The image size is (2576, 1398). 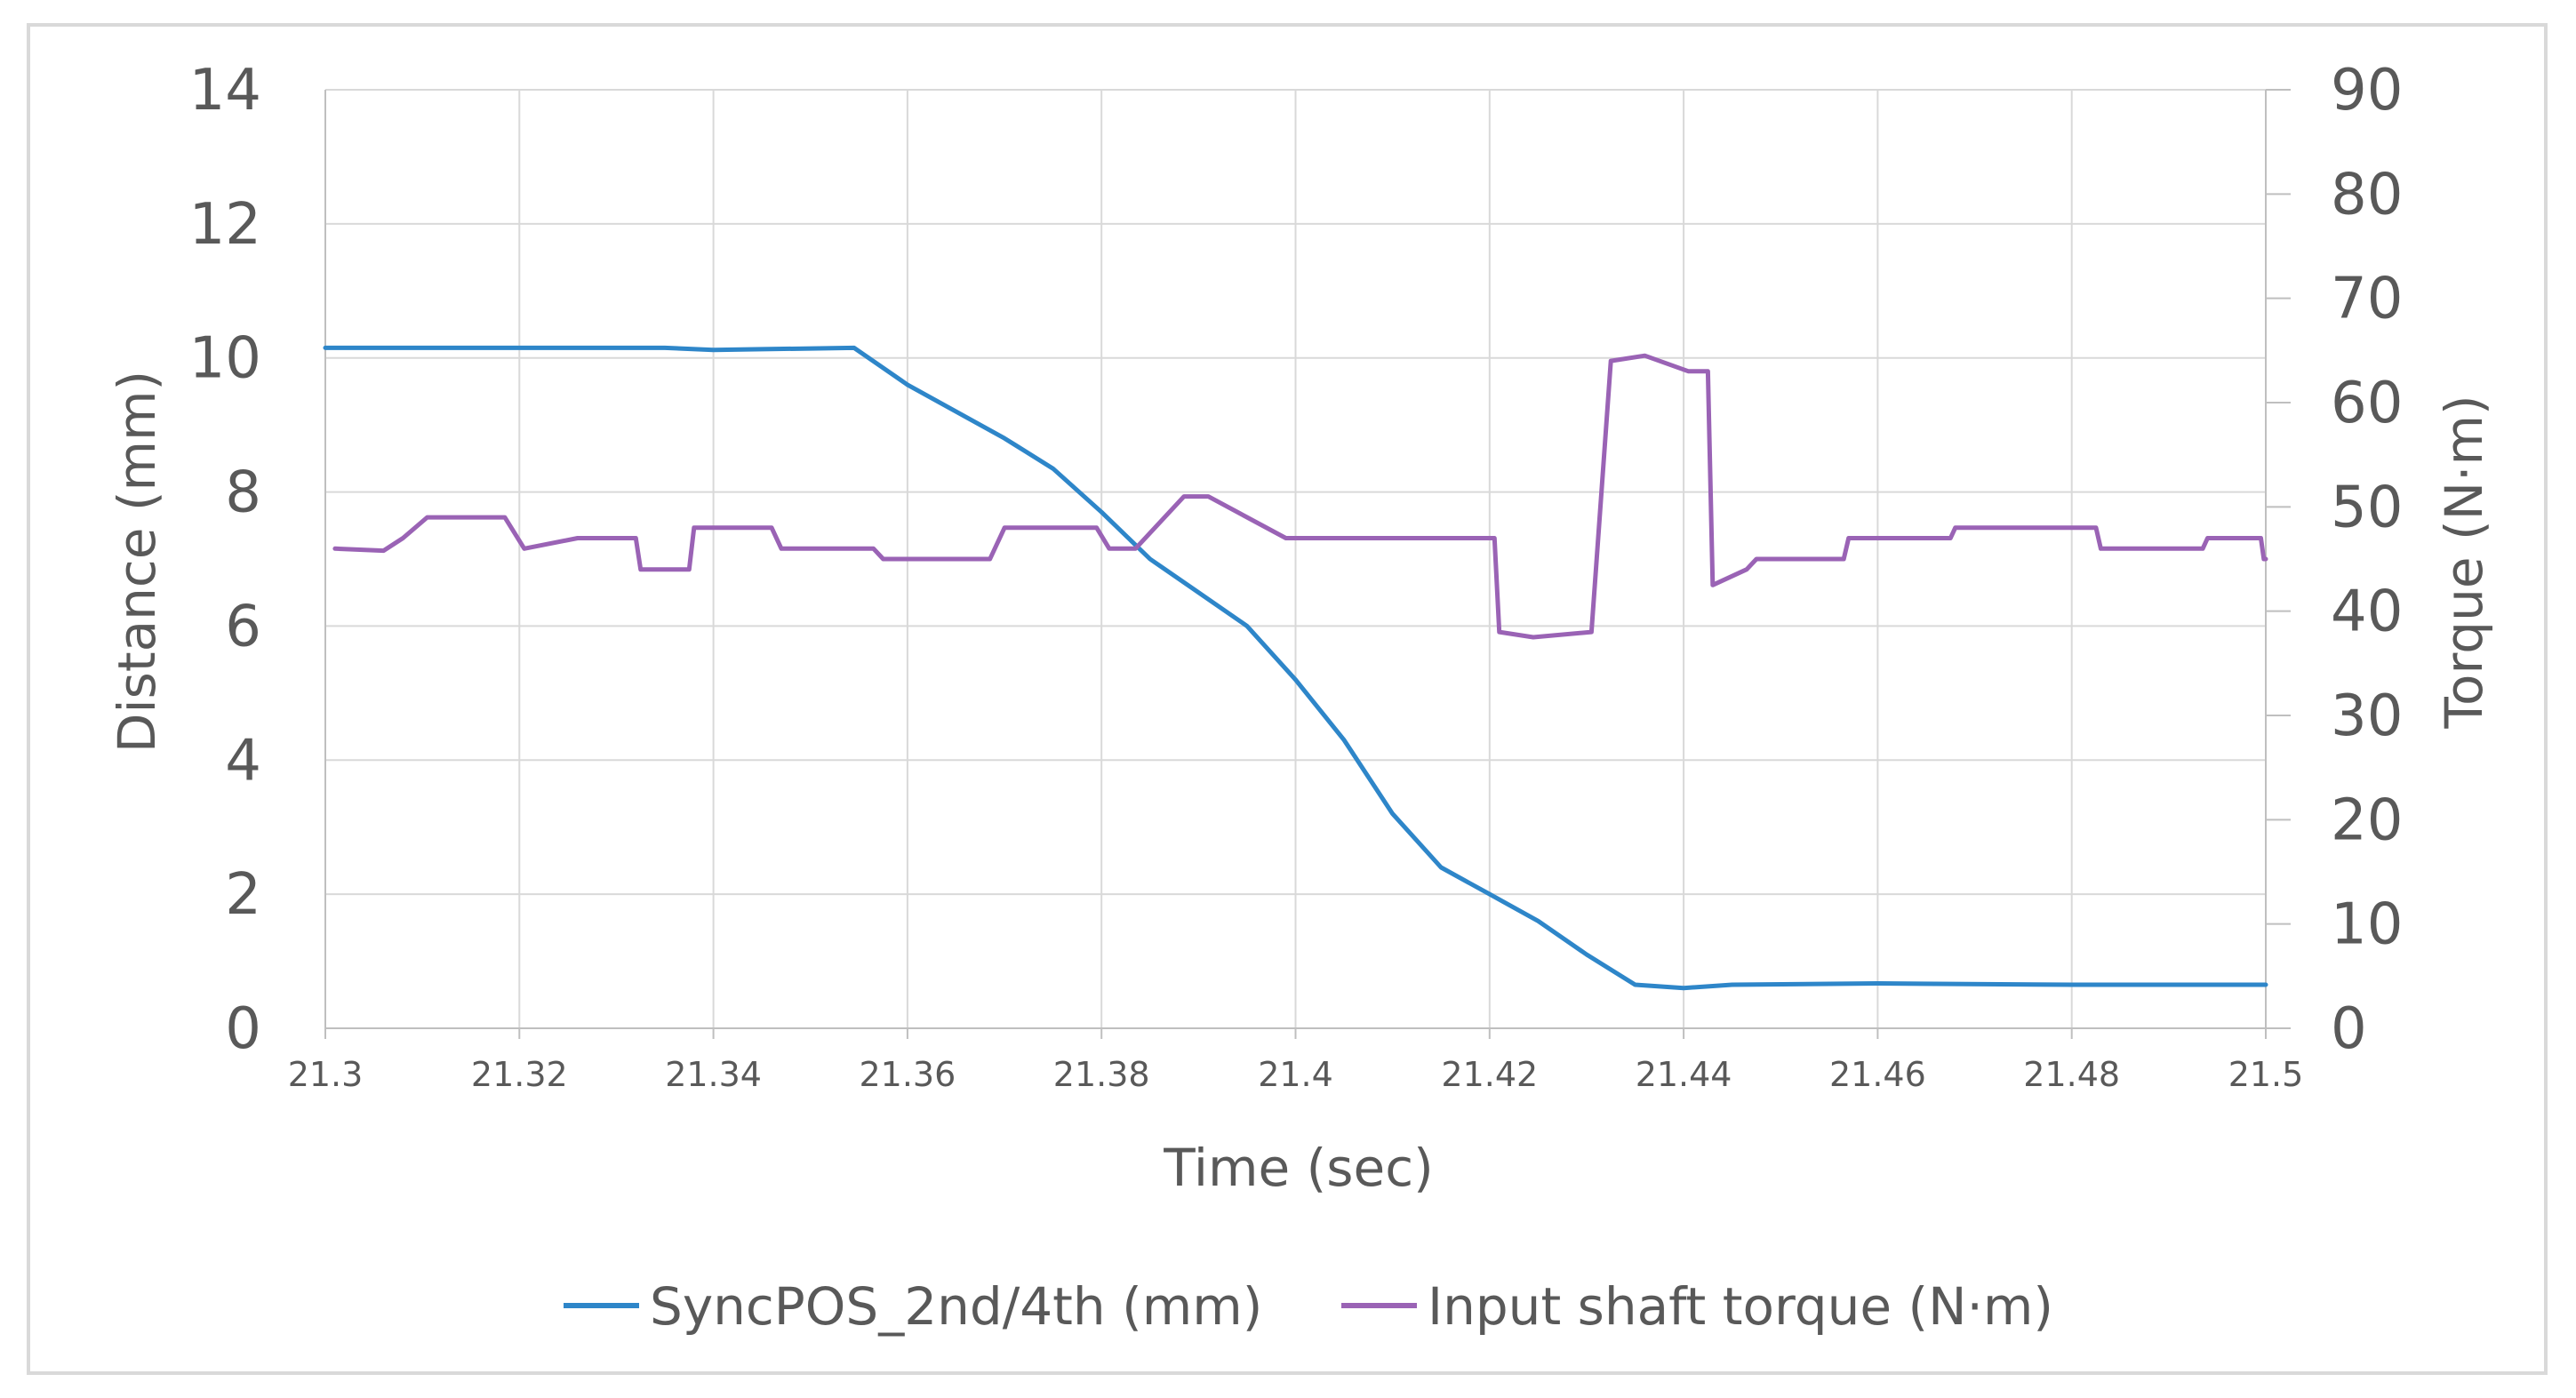 I want to click on x-tick-label: 21.42, so click(x=1489, y=1074).